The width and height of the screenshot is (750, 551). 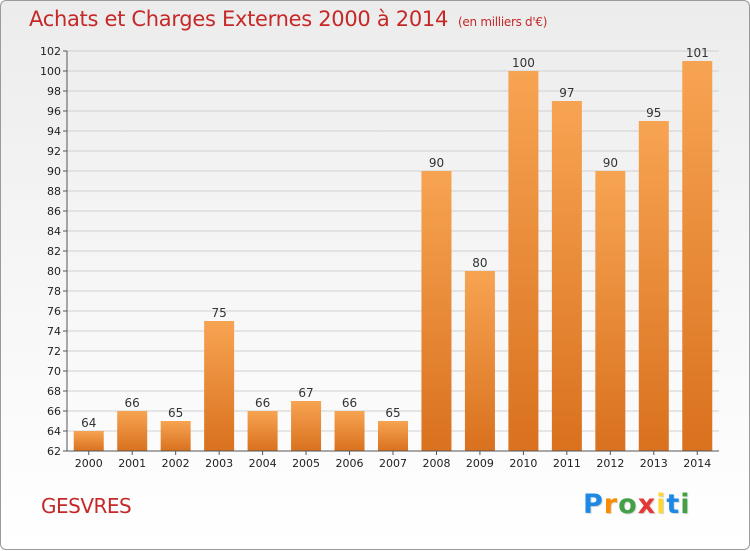 I want to click on logo-letter: t, so click(x=673, y=504).